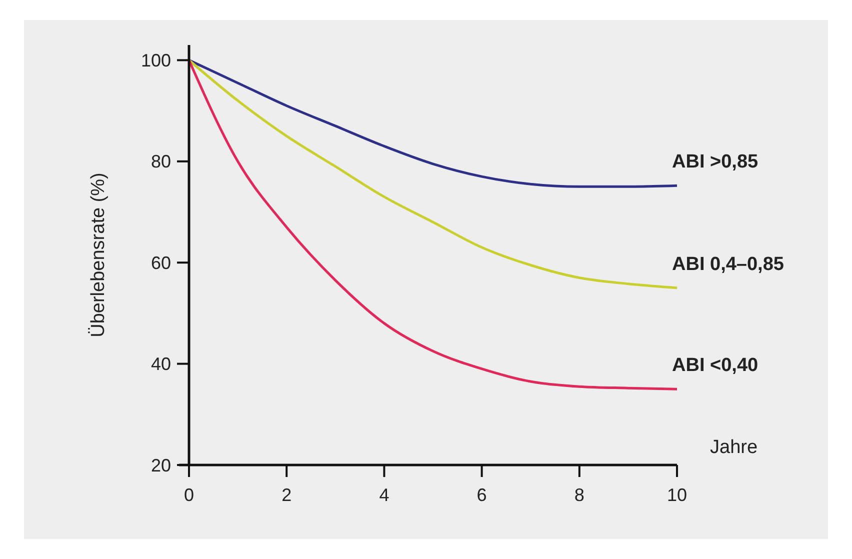  Describe the element at coordinates (160, 262) in the screenshot. I see `y-tick-label: 60` at that location.